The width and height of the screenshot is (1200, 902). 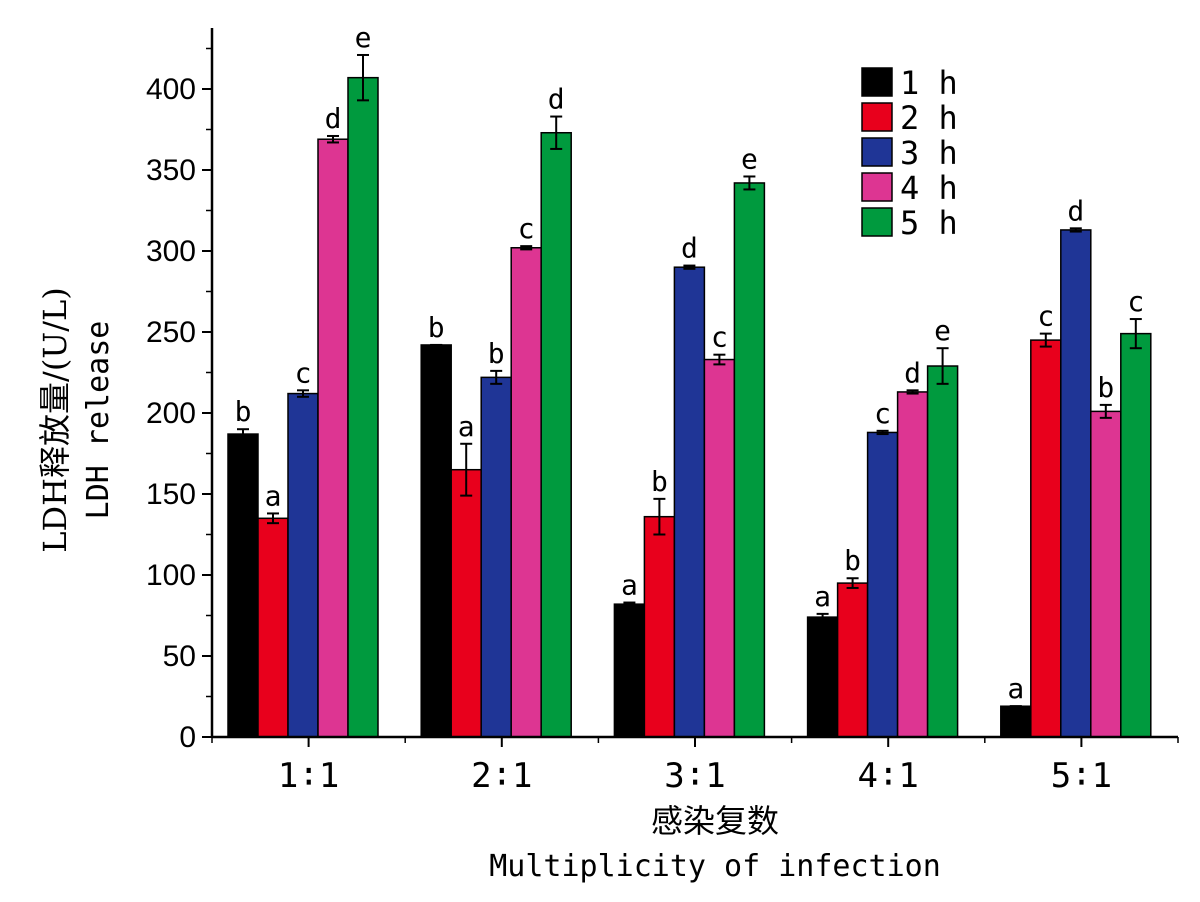 What do you see at coordinates (929, 188) in the screenshot?
I see `legend-label: 4 h` at bounding box center [929, 188].